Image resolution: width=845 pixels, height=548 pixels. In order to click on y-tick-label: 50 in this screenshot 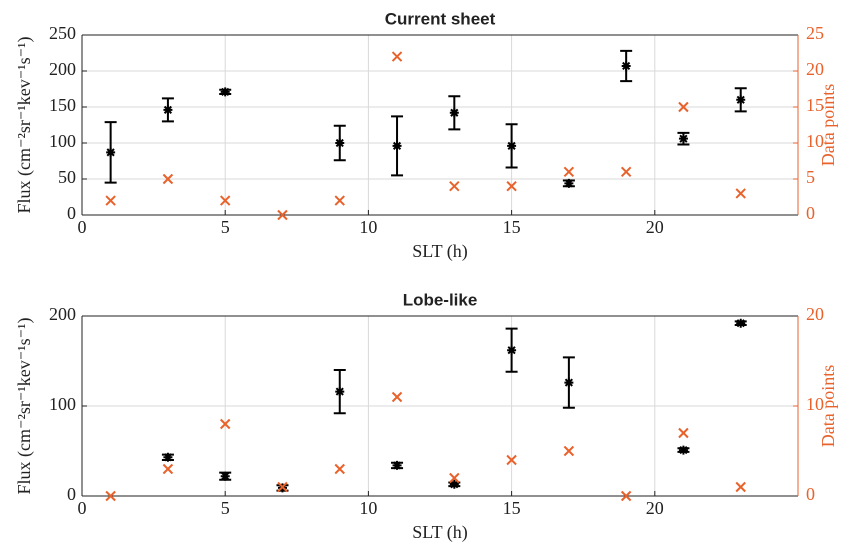, I will do `click(67, 177)`.